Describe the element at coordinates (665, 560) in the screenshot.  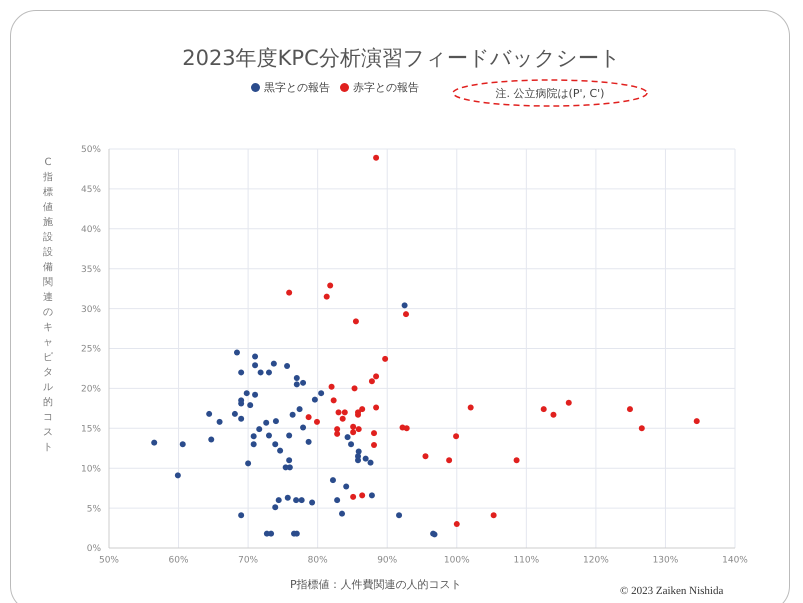
I see `x-tick-label: 130%` at that location.